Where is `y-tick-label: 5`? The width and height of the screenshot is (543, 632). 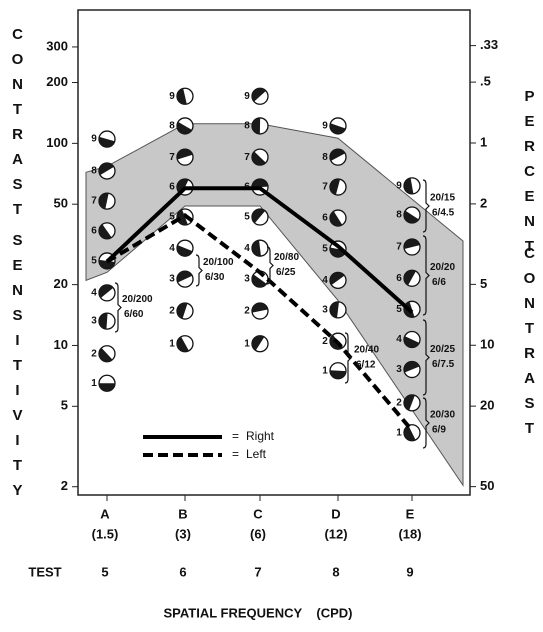
y-tick-label: 5 is located at coordinates (64, 405).